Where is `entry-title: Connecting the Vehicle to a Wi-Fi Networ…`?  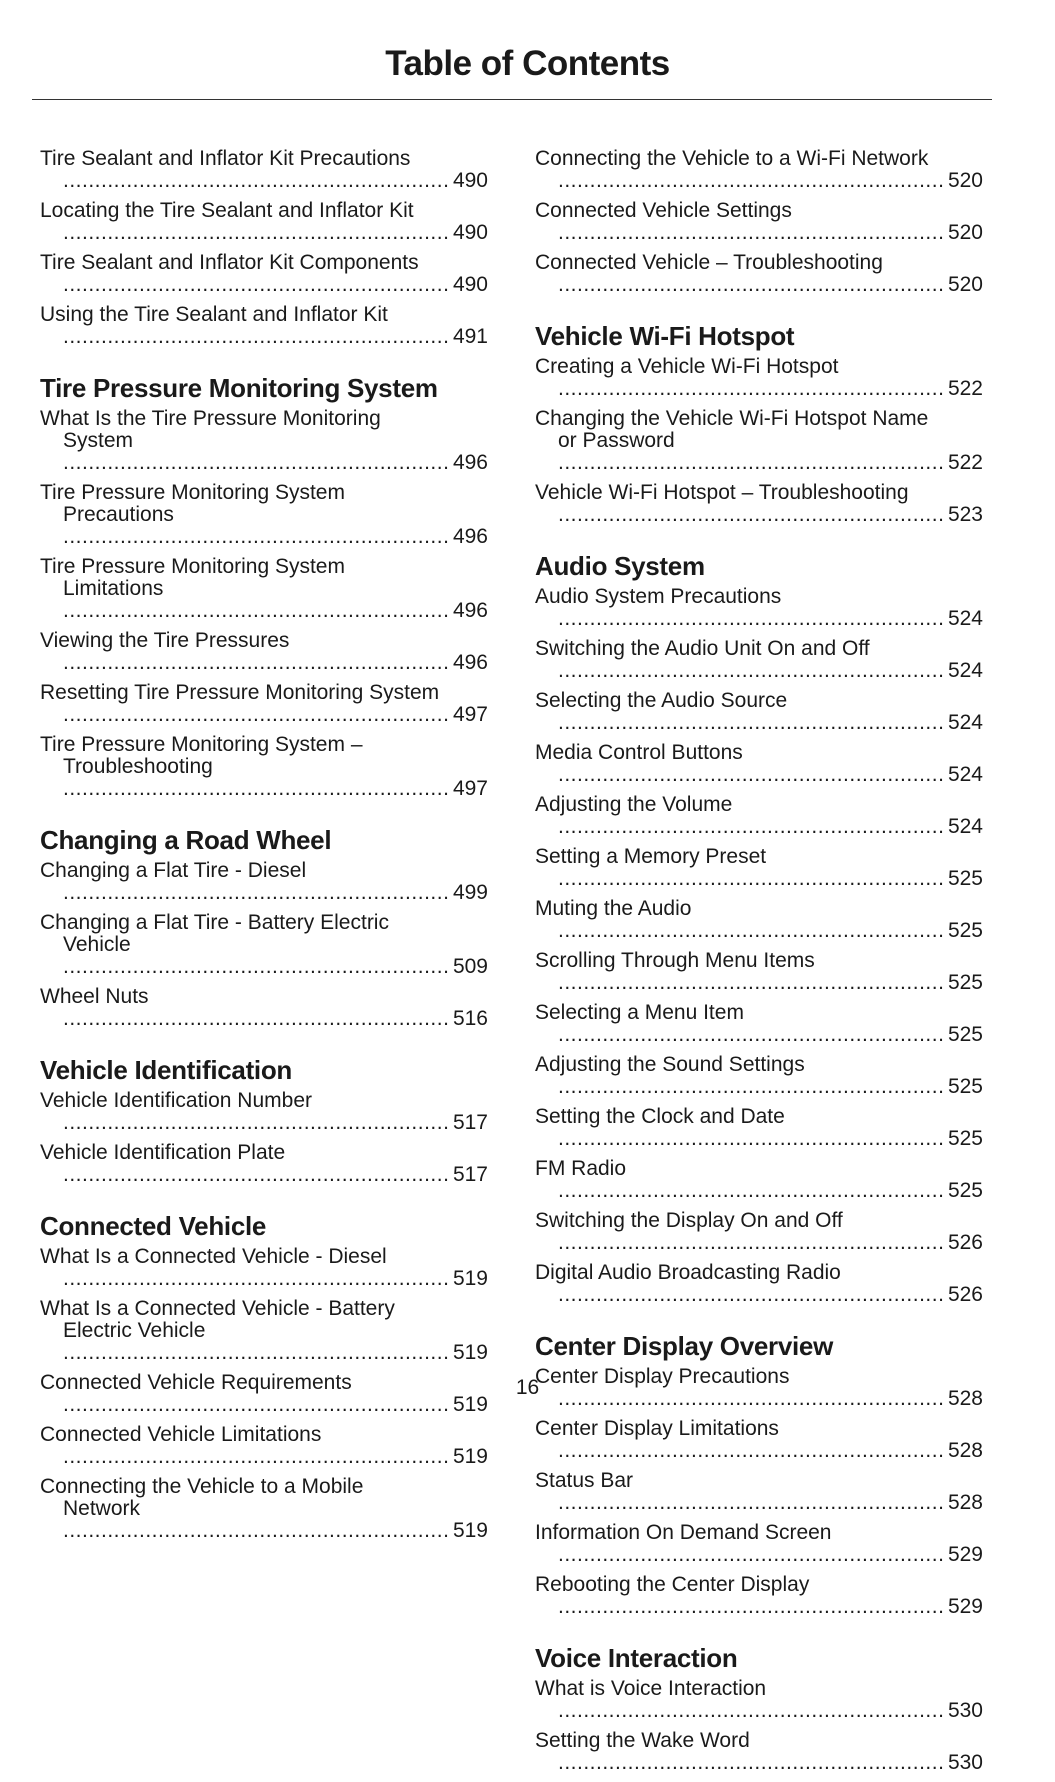 entry-title: Connecting the Vehicle to a Wi-Fi Networ… is located at coordinates (732, 159).